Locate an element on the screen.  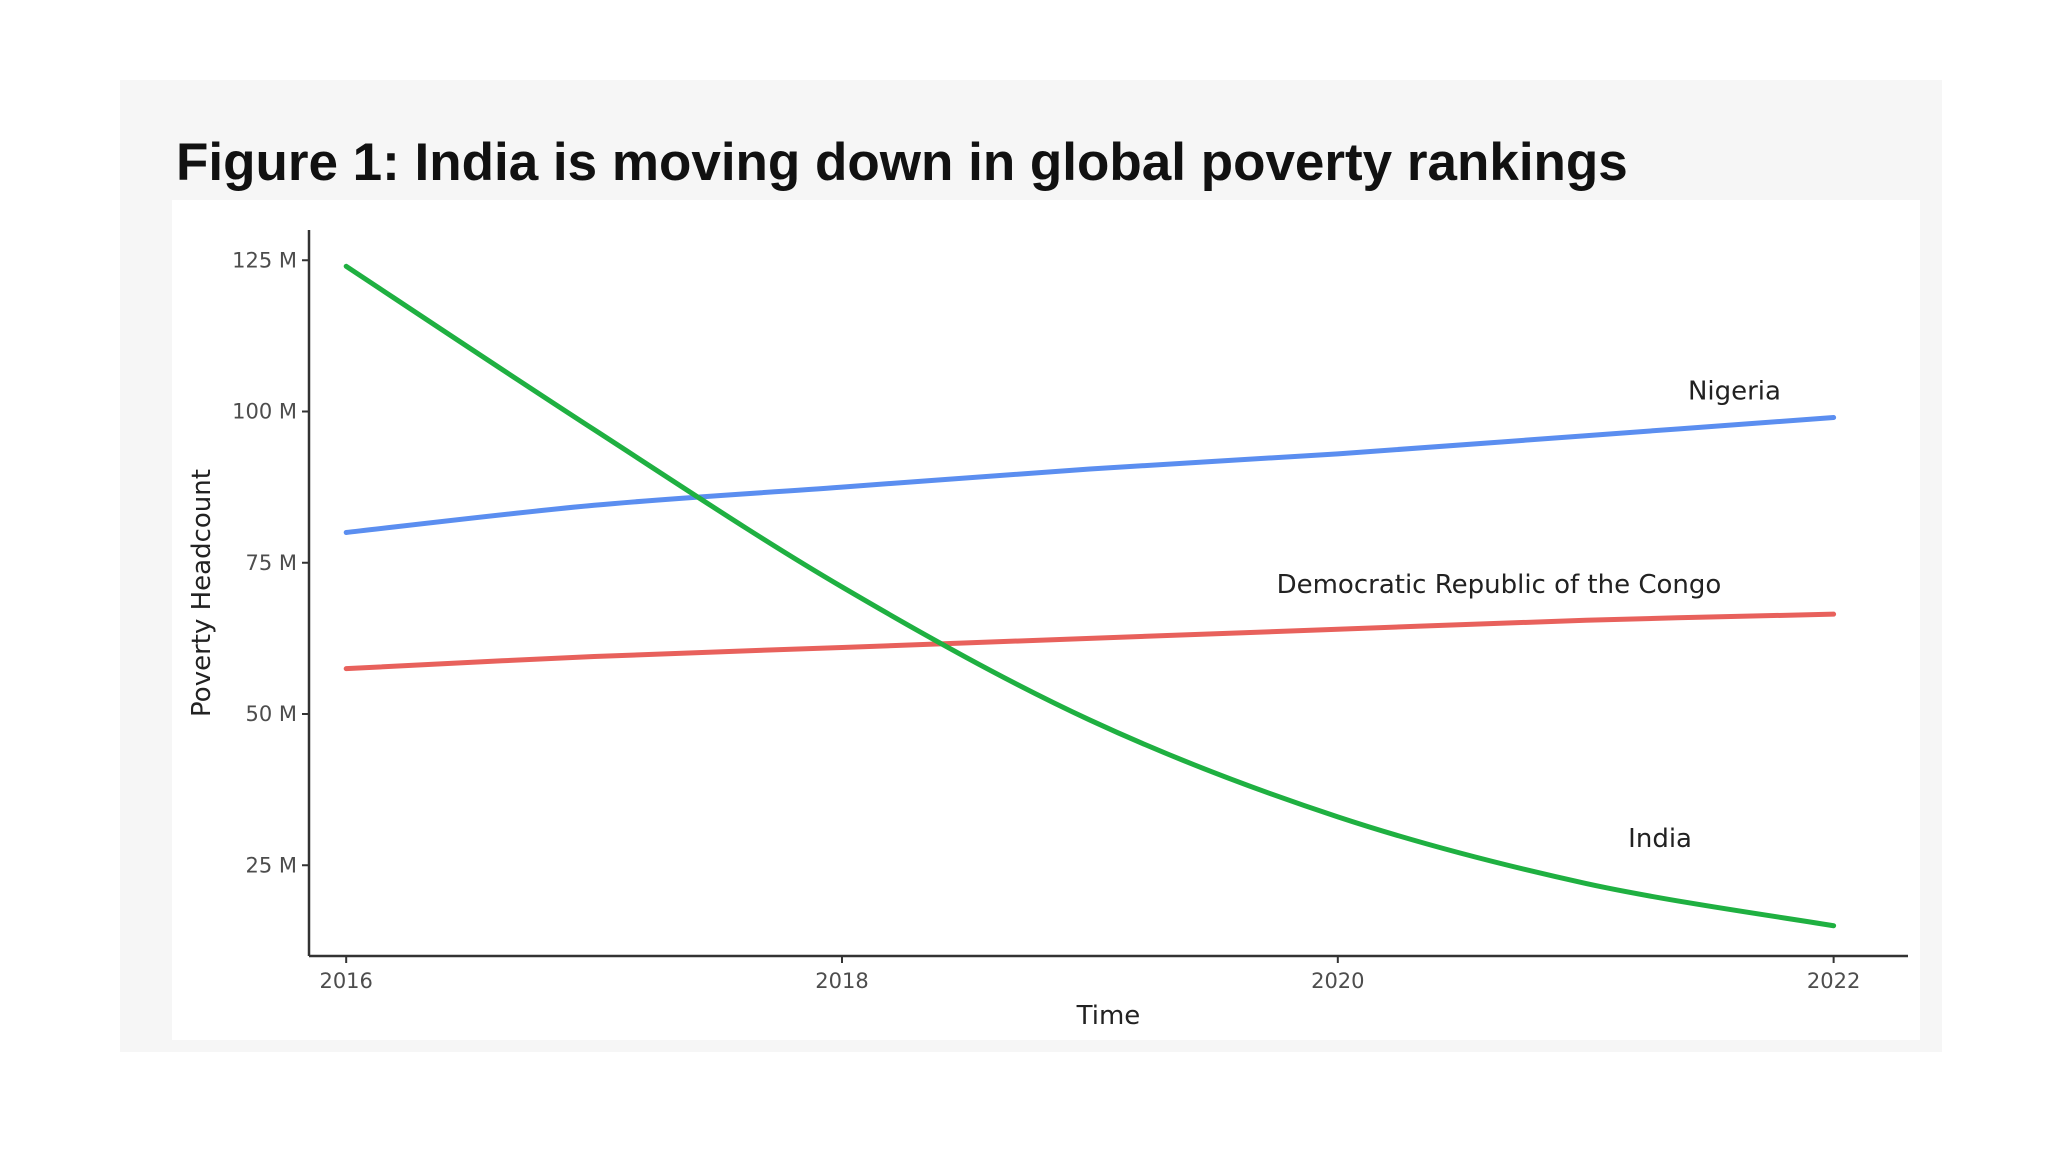
y-tick-label: 25 M is located at coordinates (271, 865).